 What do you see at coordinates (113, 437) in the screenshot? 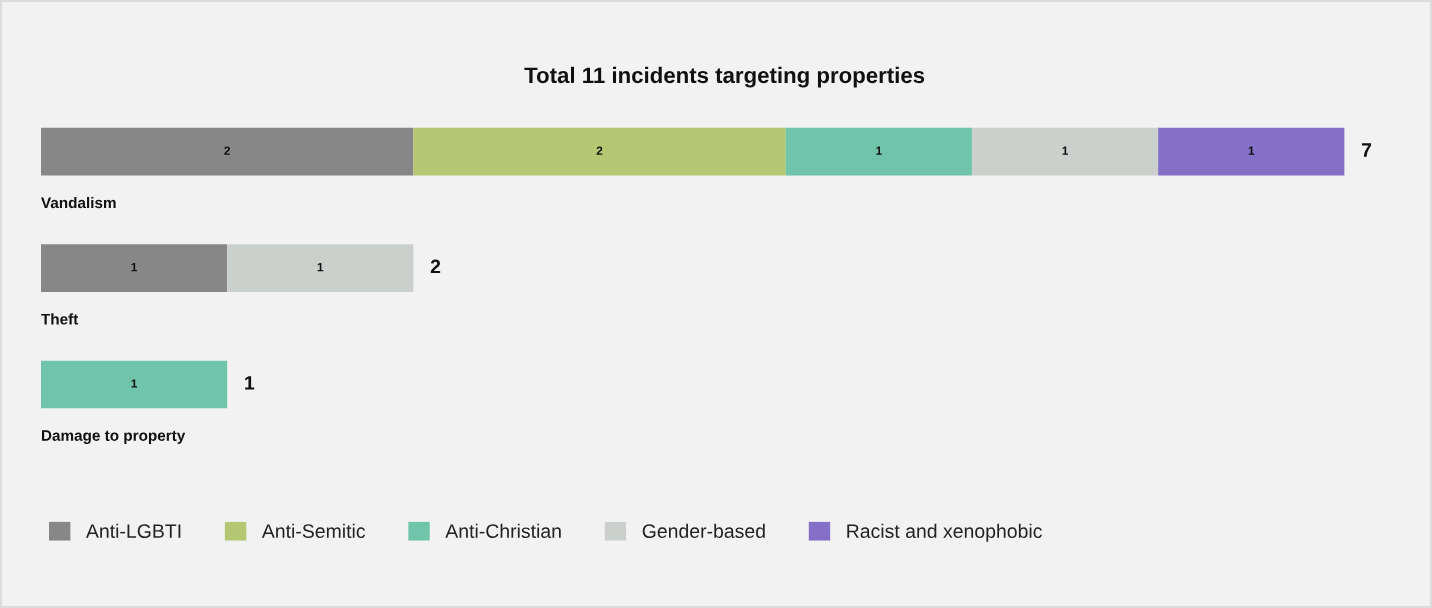
I see `y-tick-label: Damage to property` at bounding box center [113, 437].